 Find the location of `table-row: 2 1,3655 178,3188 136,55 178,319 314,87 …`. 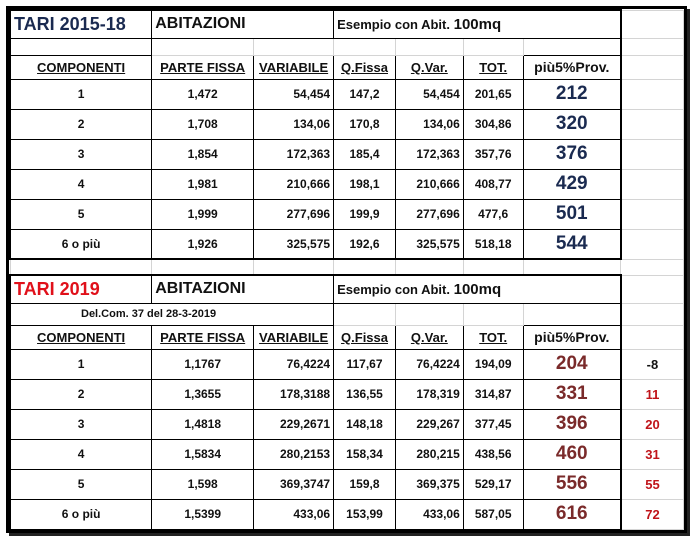

table-row: 2 1,3655 178,3188 136,55 178,319 314,87 … is located at coordinates (346, 394).